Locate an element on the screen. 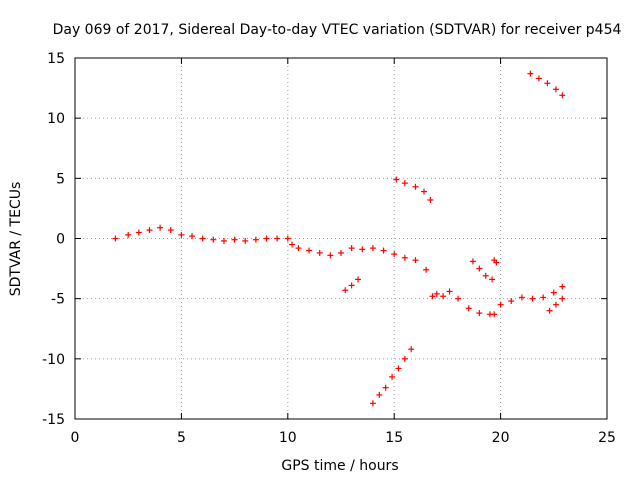 The width and height of the screenshot is (640, 480). x-tick-label: 10 is located at coordinates (288, 438).